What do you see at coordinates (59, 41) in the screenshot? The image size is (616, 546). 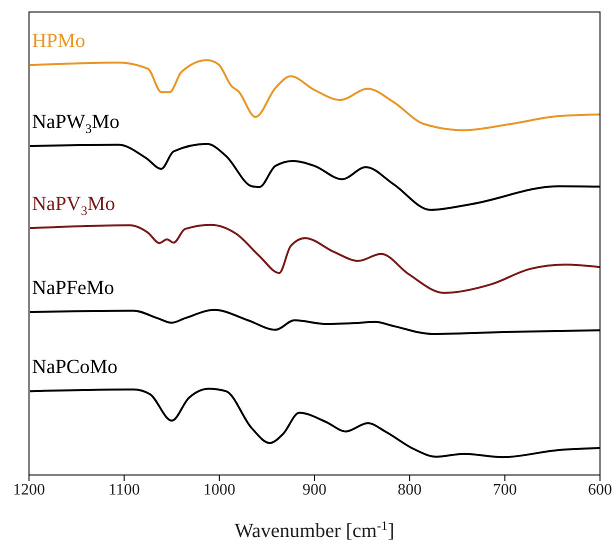 I see `series-label: HPMo` at bounding box center [59, 41].